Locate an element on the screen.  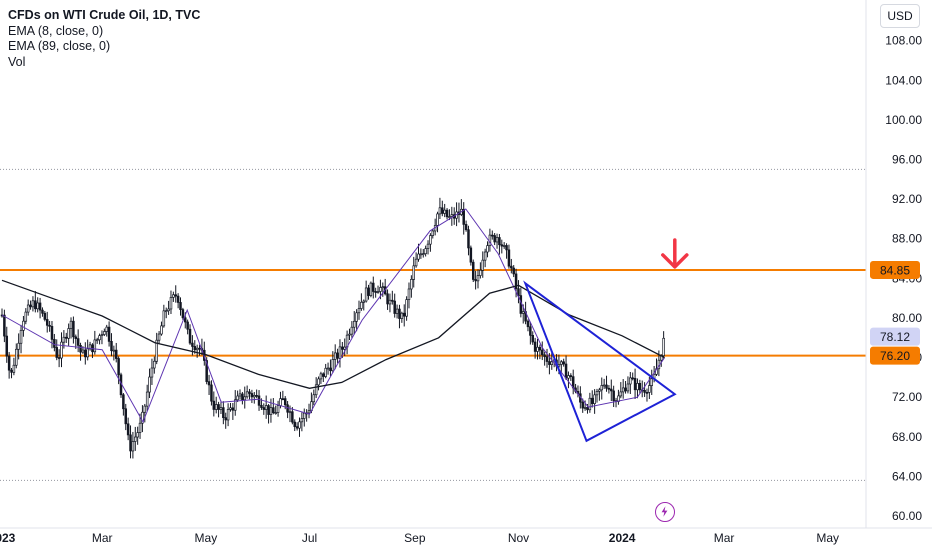
ema-slow-label: EMA (89, close, 0) is located at coordinates (59, 46).